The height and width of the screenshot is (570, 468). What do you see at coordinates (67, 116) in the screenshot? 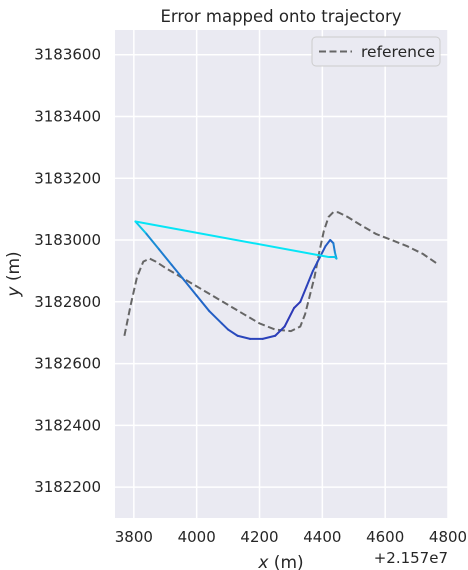
I see `y-tick-label: 3183400` at bounding box center [67, 116].